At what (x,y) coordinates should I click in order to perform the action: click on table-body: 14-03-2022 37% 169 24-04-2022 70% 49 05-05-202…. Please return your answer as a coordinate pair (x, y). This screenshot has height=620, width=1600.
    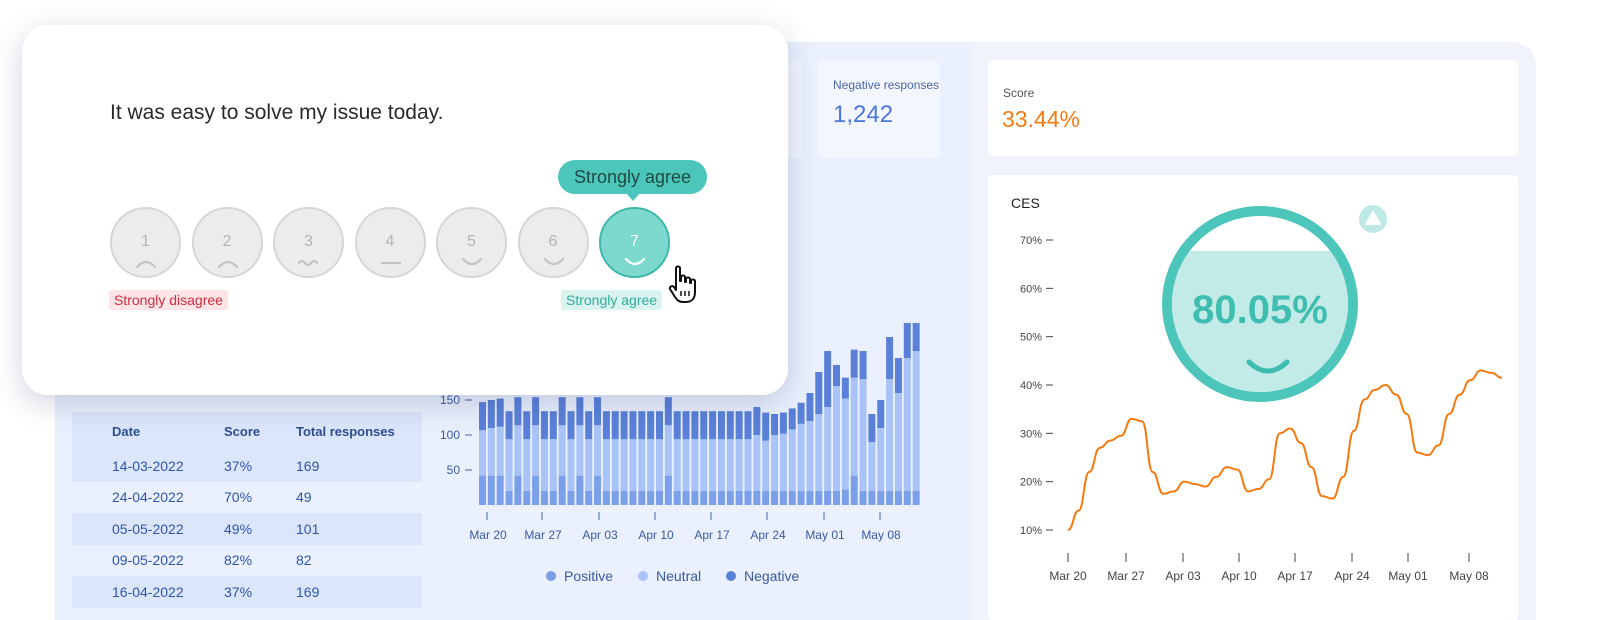
    Looking at the image, I should click on (247, 529).